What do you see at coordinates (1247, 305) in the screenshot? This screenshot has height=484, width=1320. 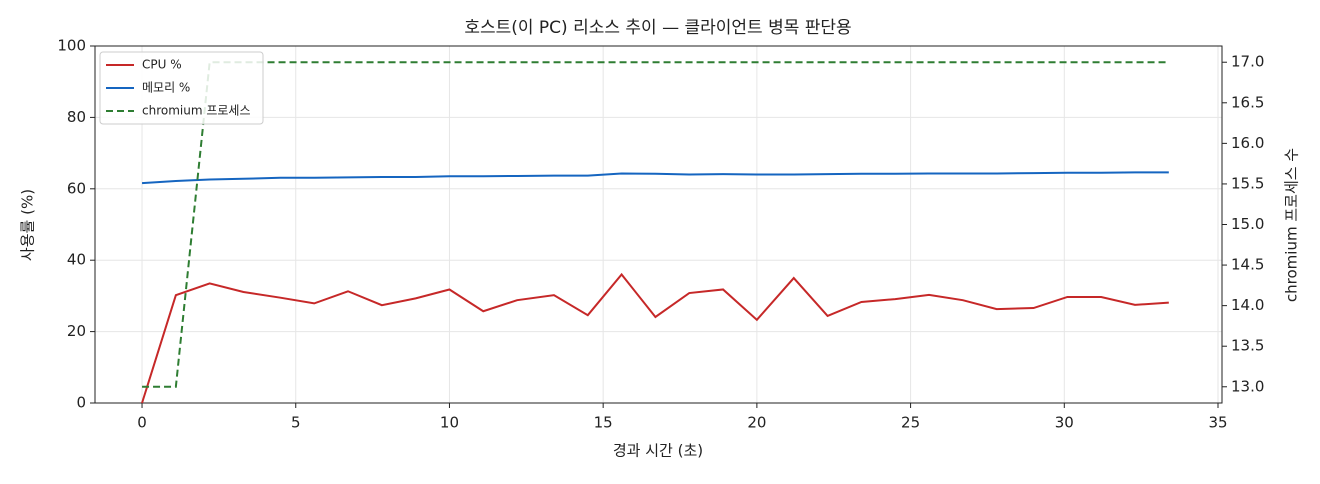 I see `y2-tick-label: 14.0` at bounding box center [1247, 305].